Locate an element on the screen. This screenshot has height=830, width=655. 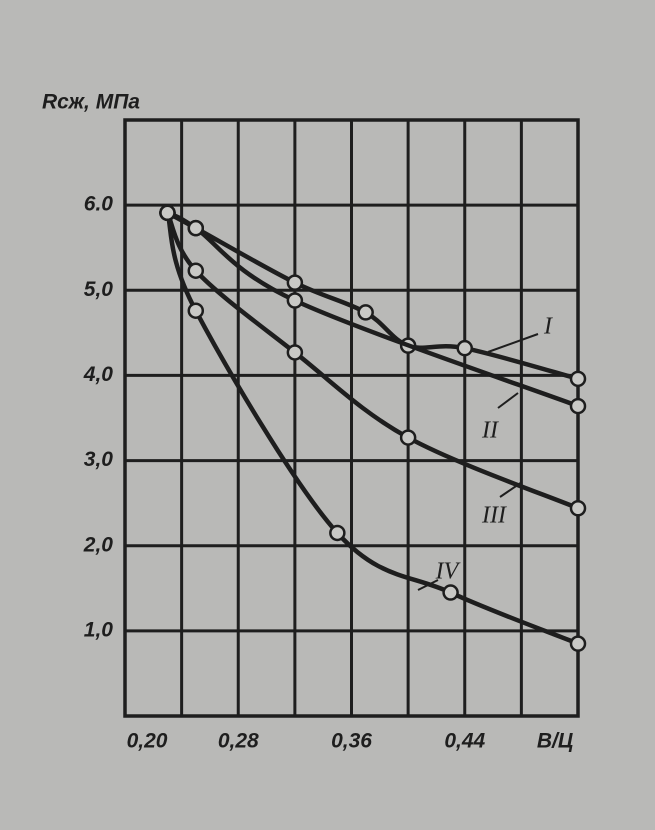
series-label: III is located at coordinates (494, 516).